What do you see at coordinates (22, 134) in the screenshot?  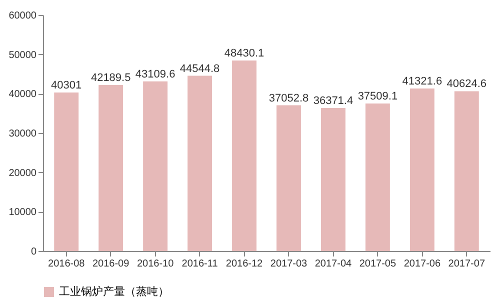 I see `y-tick-label: 30000` at bounding box center [22, 134].